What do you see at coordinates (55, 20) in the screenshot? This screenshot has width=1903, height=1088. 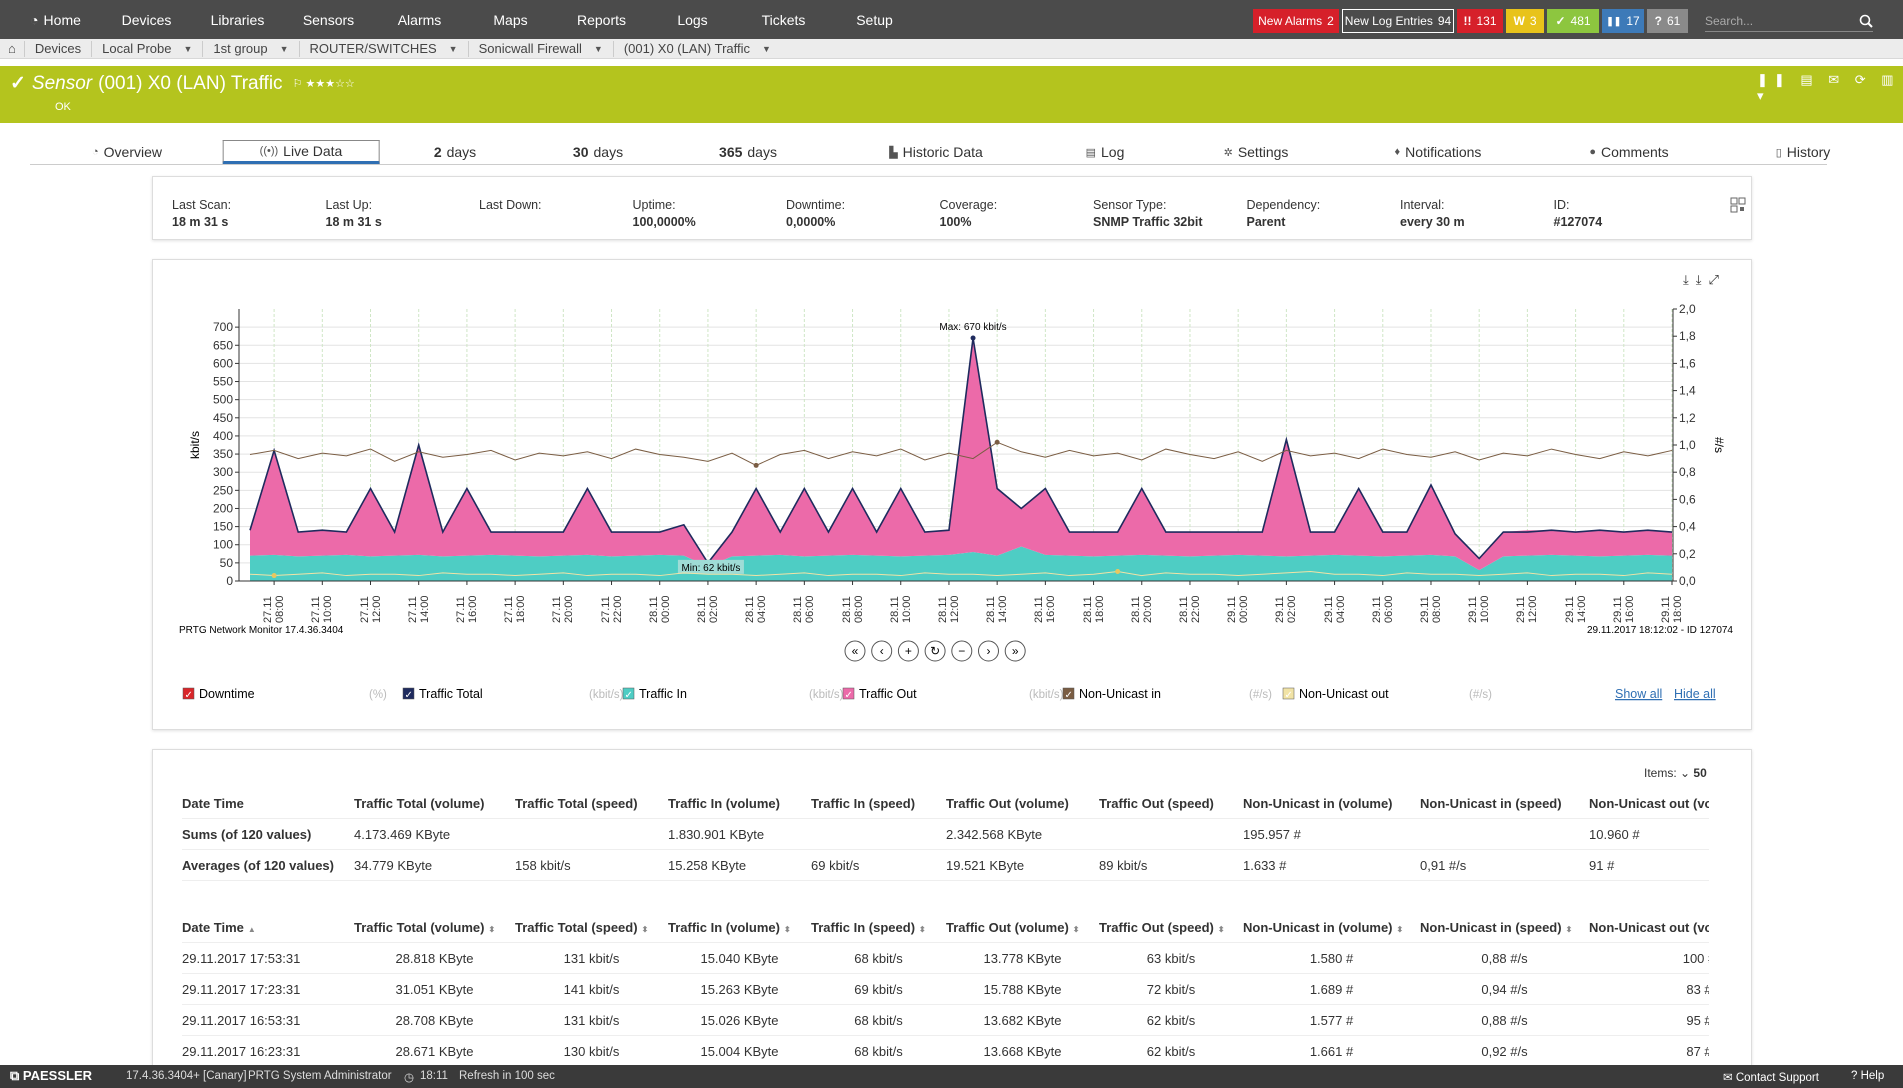 I see `nav-item: ◔Home` at bounding box center [55, 20].